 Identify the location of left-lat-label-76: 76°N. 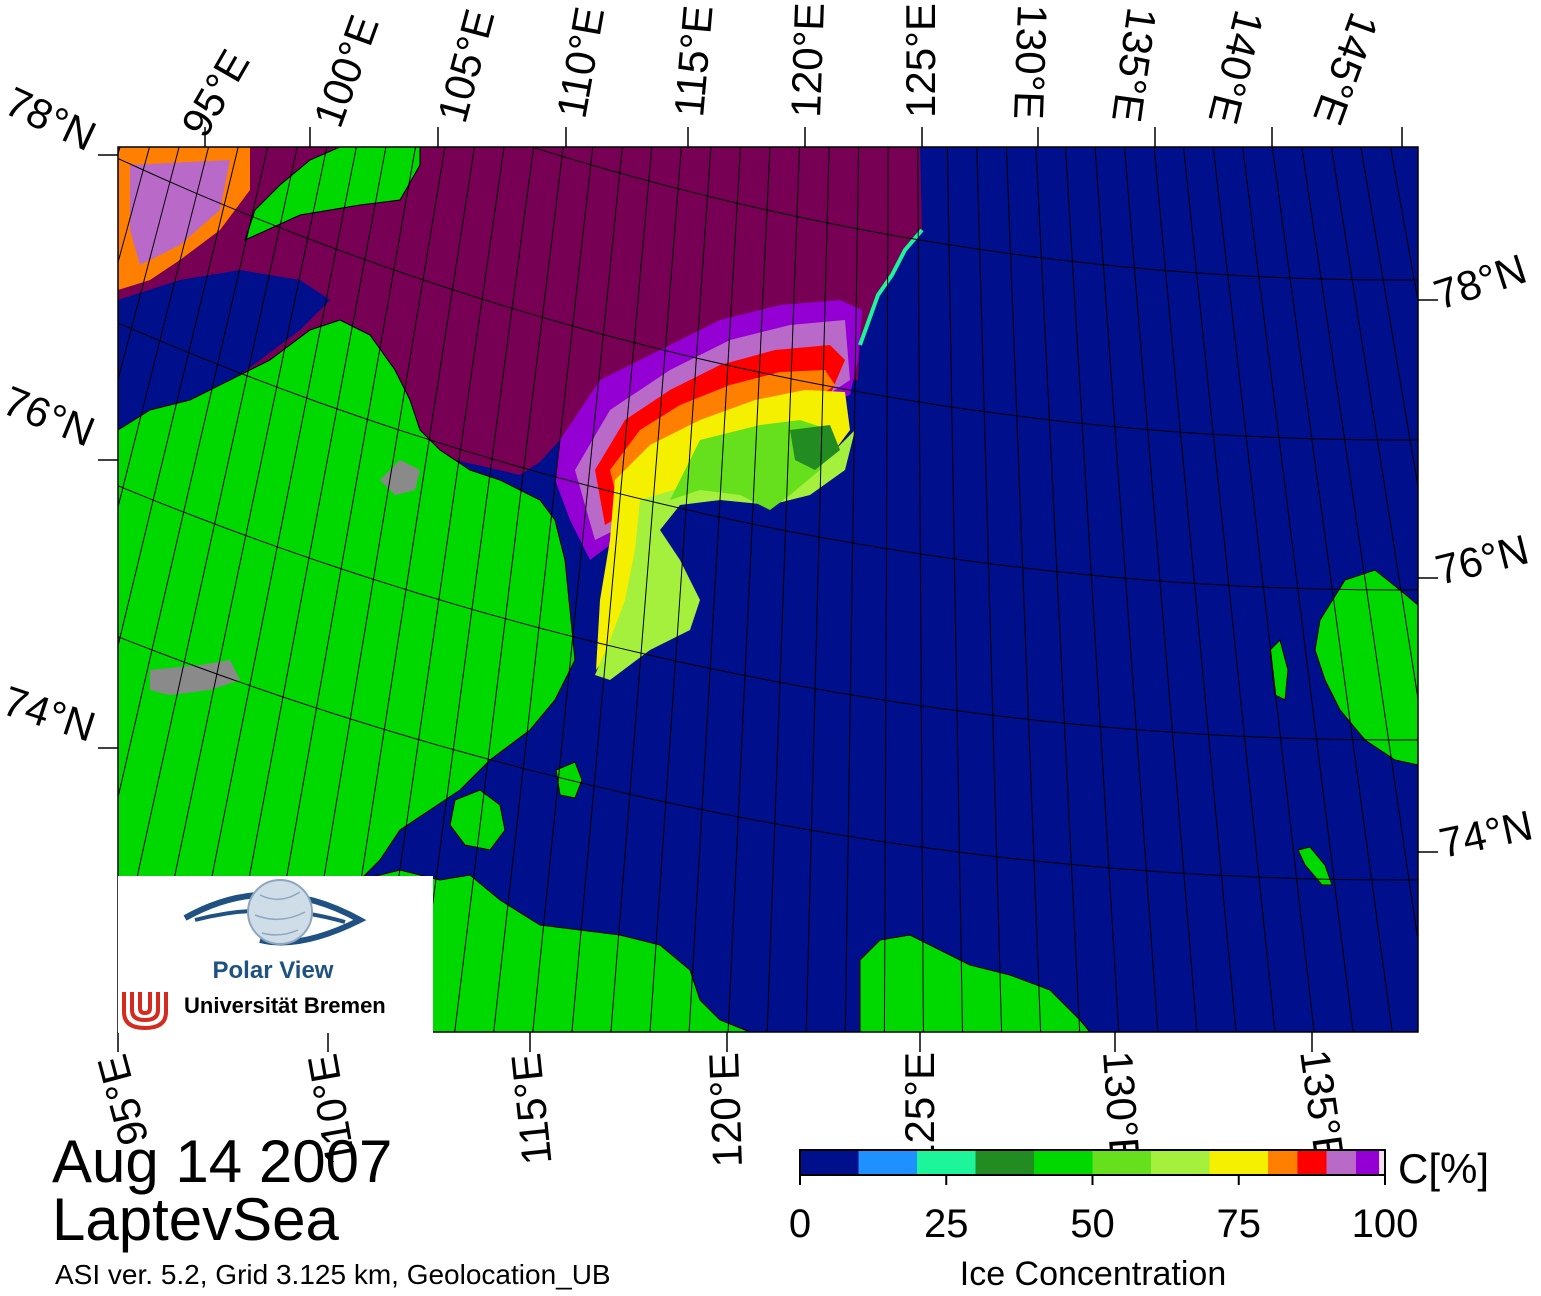
(50, 416).